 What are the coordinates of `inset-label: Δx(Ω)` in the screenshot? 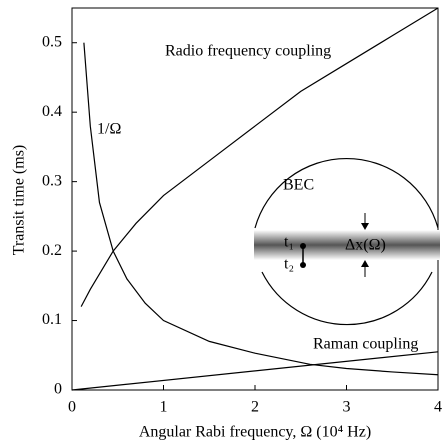 It's located at (365, 245).